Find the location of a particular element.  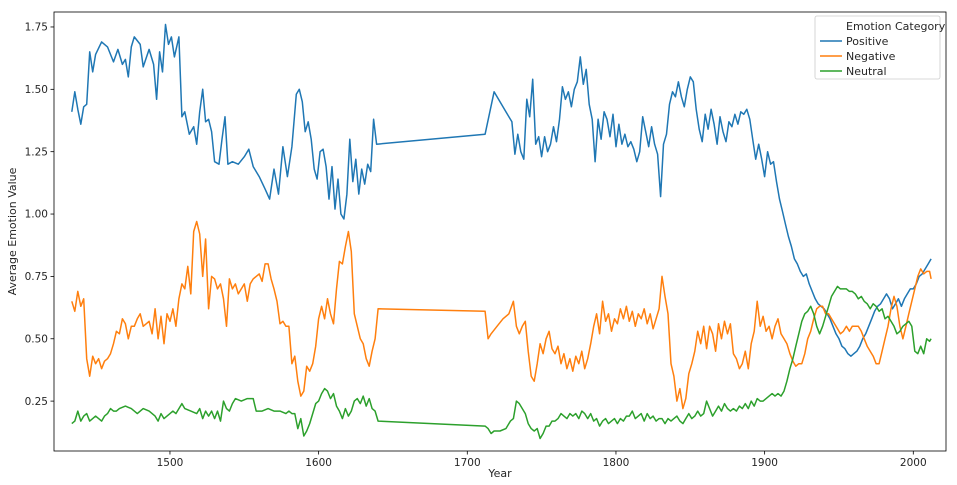

legend-box is located at coordinates (877, 47).